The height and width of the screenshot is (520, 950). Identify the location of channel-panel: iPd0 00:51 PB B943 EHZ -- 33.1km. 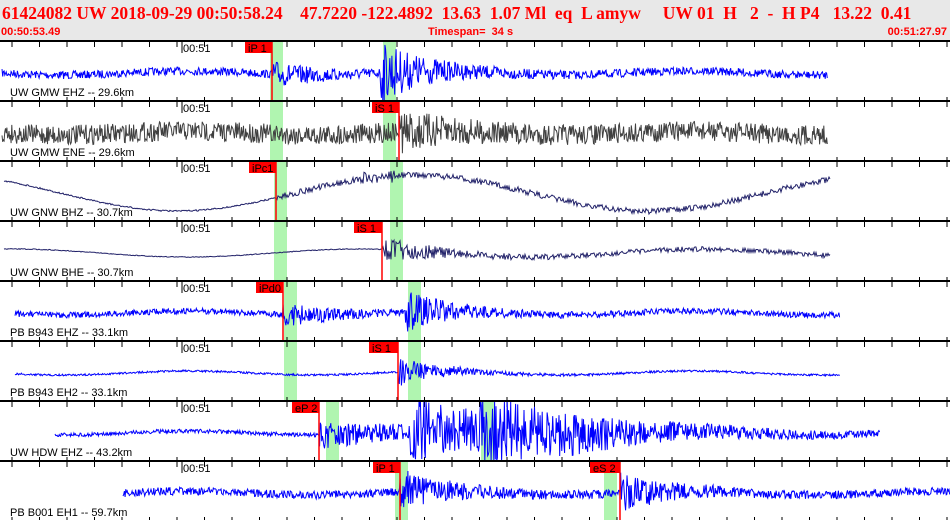
(475, 310).